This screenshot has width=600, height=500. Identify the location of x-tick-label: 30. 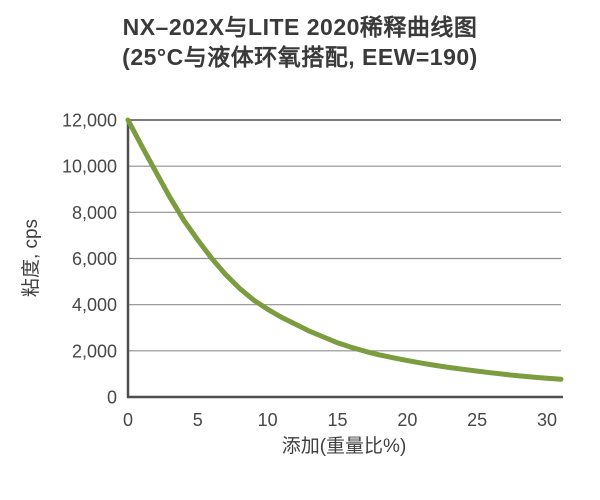
(547, 420).